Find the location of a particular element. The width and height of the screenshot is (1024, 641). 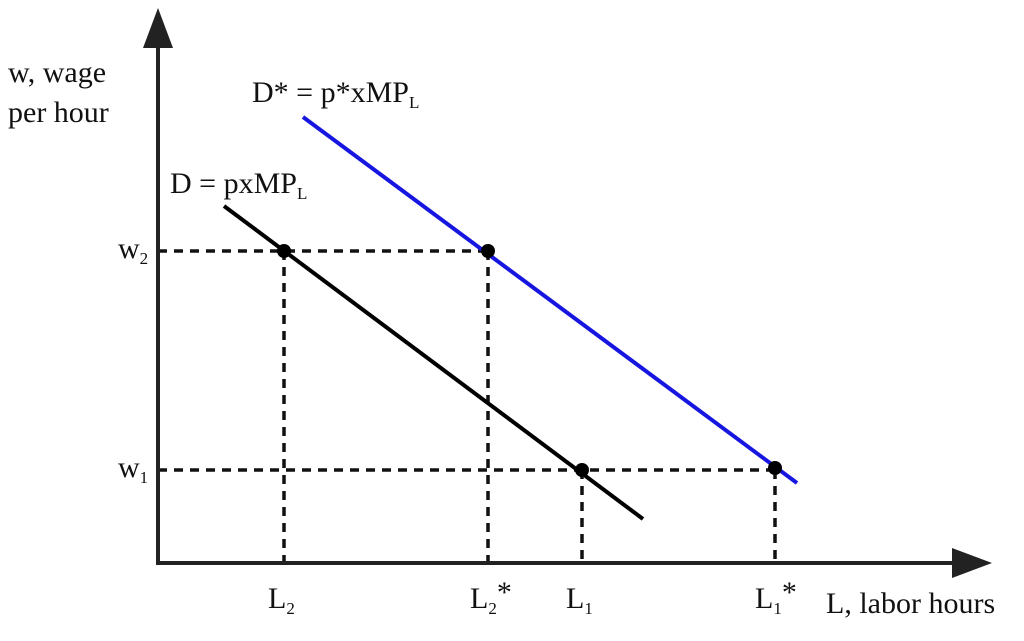

x-tick-label: L1 is located at coordinates (579, 600).